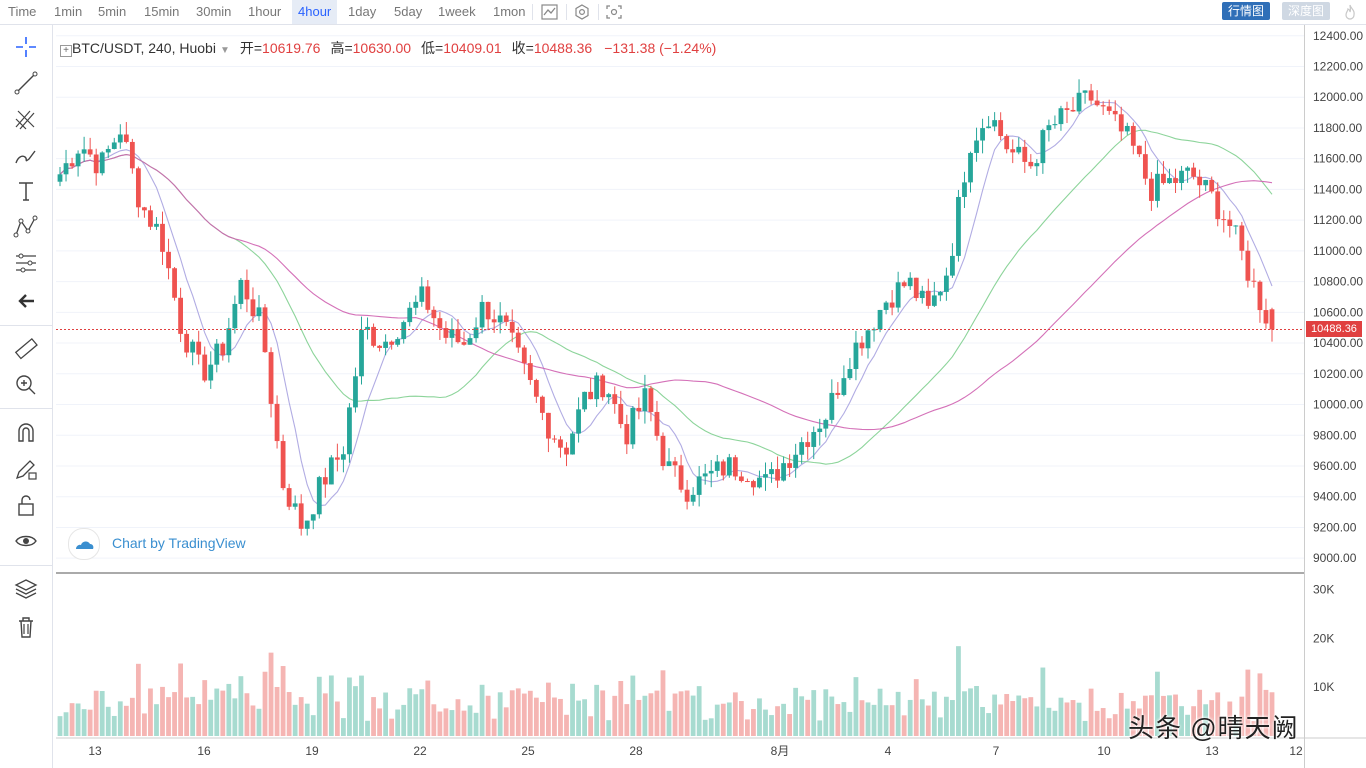  What do you see at coordinates (26, 263) in the screenshot?
I see `prediction-icon` at bounding box center [26, 263].